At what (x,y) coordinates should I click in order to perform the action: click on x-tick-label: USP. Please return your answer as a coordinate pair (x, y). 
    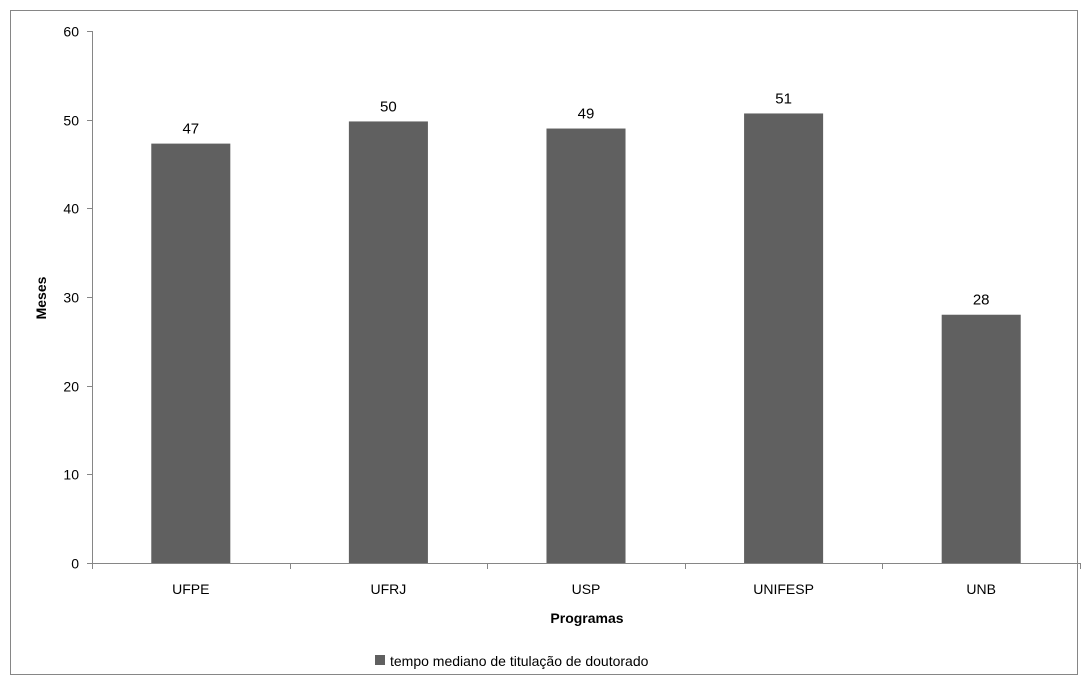
    Looking at the image, I should click on (586, 589).